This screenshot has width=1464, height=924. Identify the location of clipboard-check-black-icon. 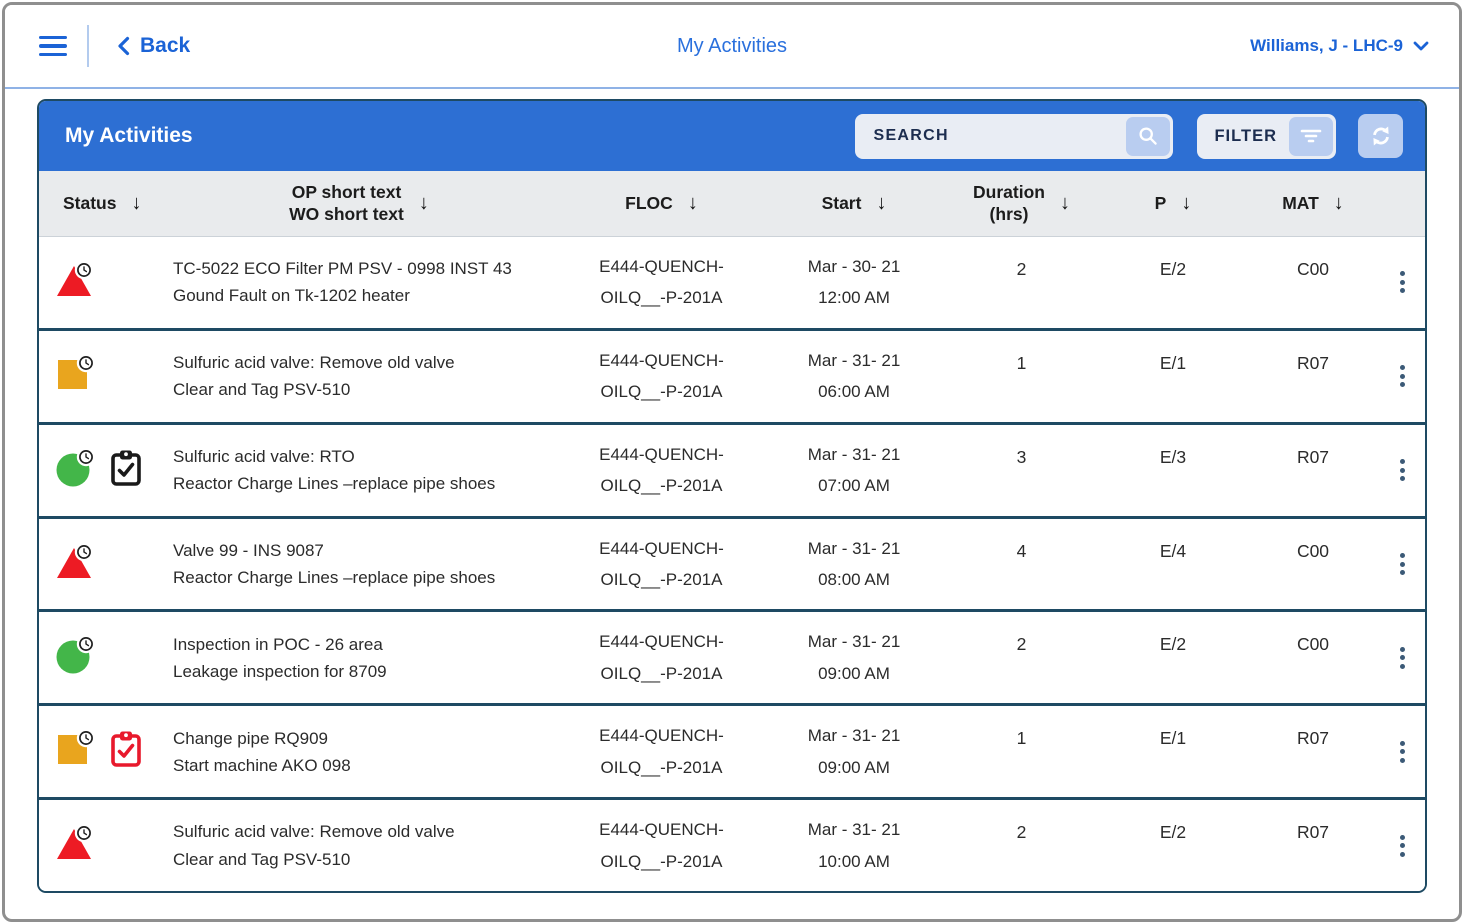
(126, 470).